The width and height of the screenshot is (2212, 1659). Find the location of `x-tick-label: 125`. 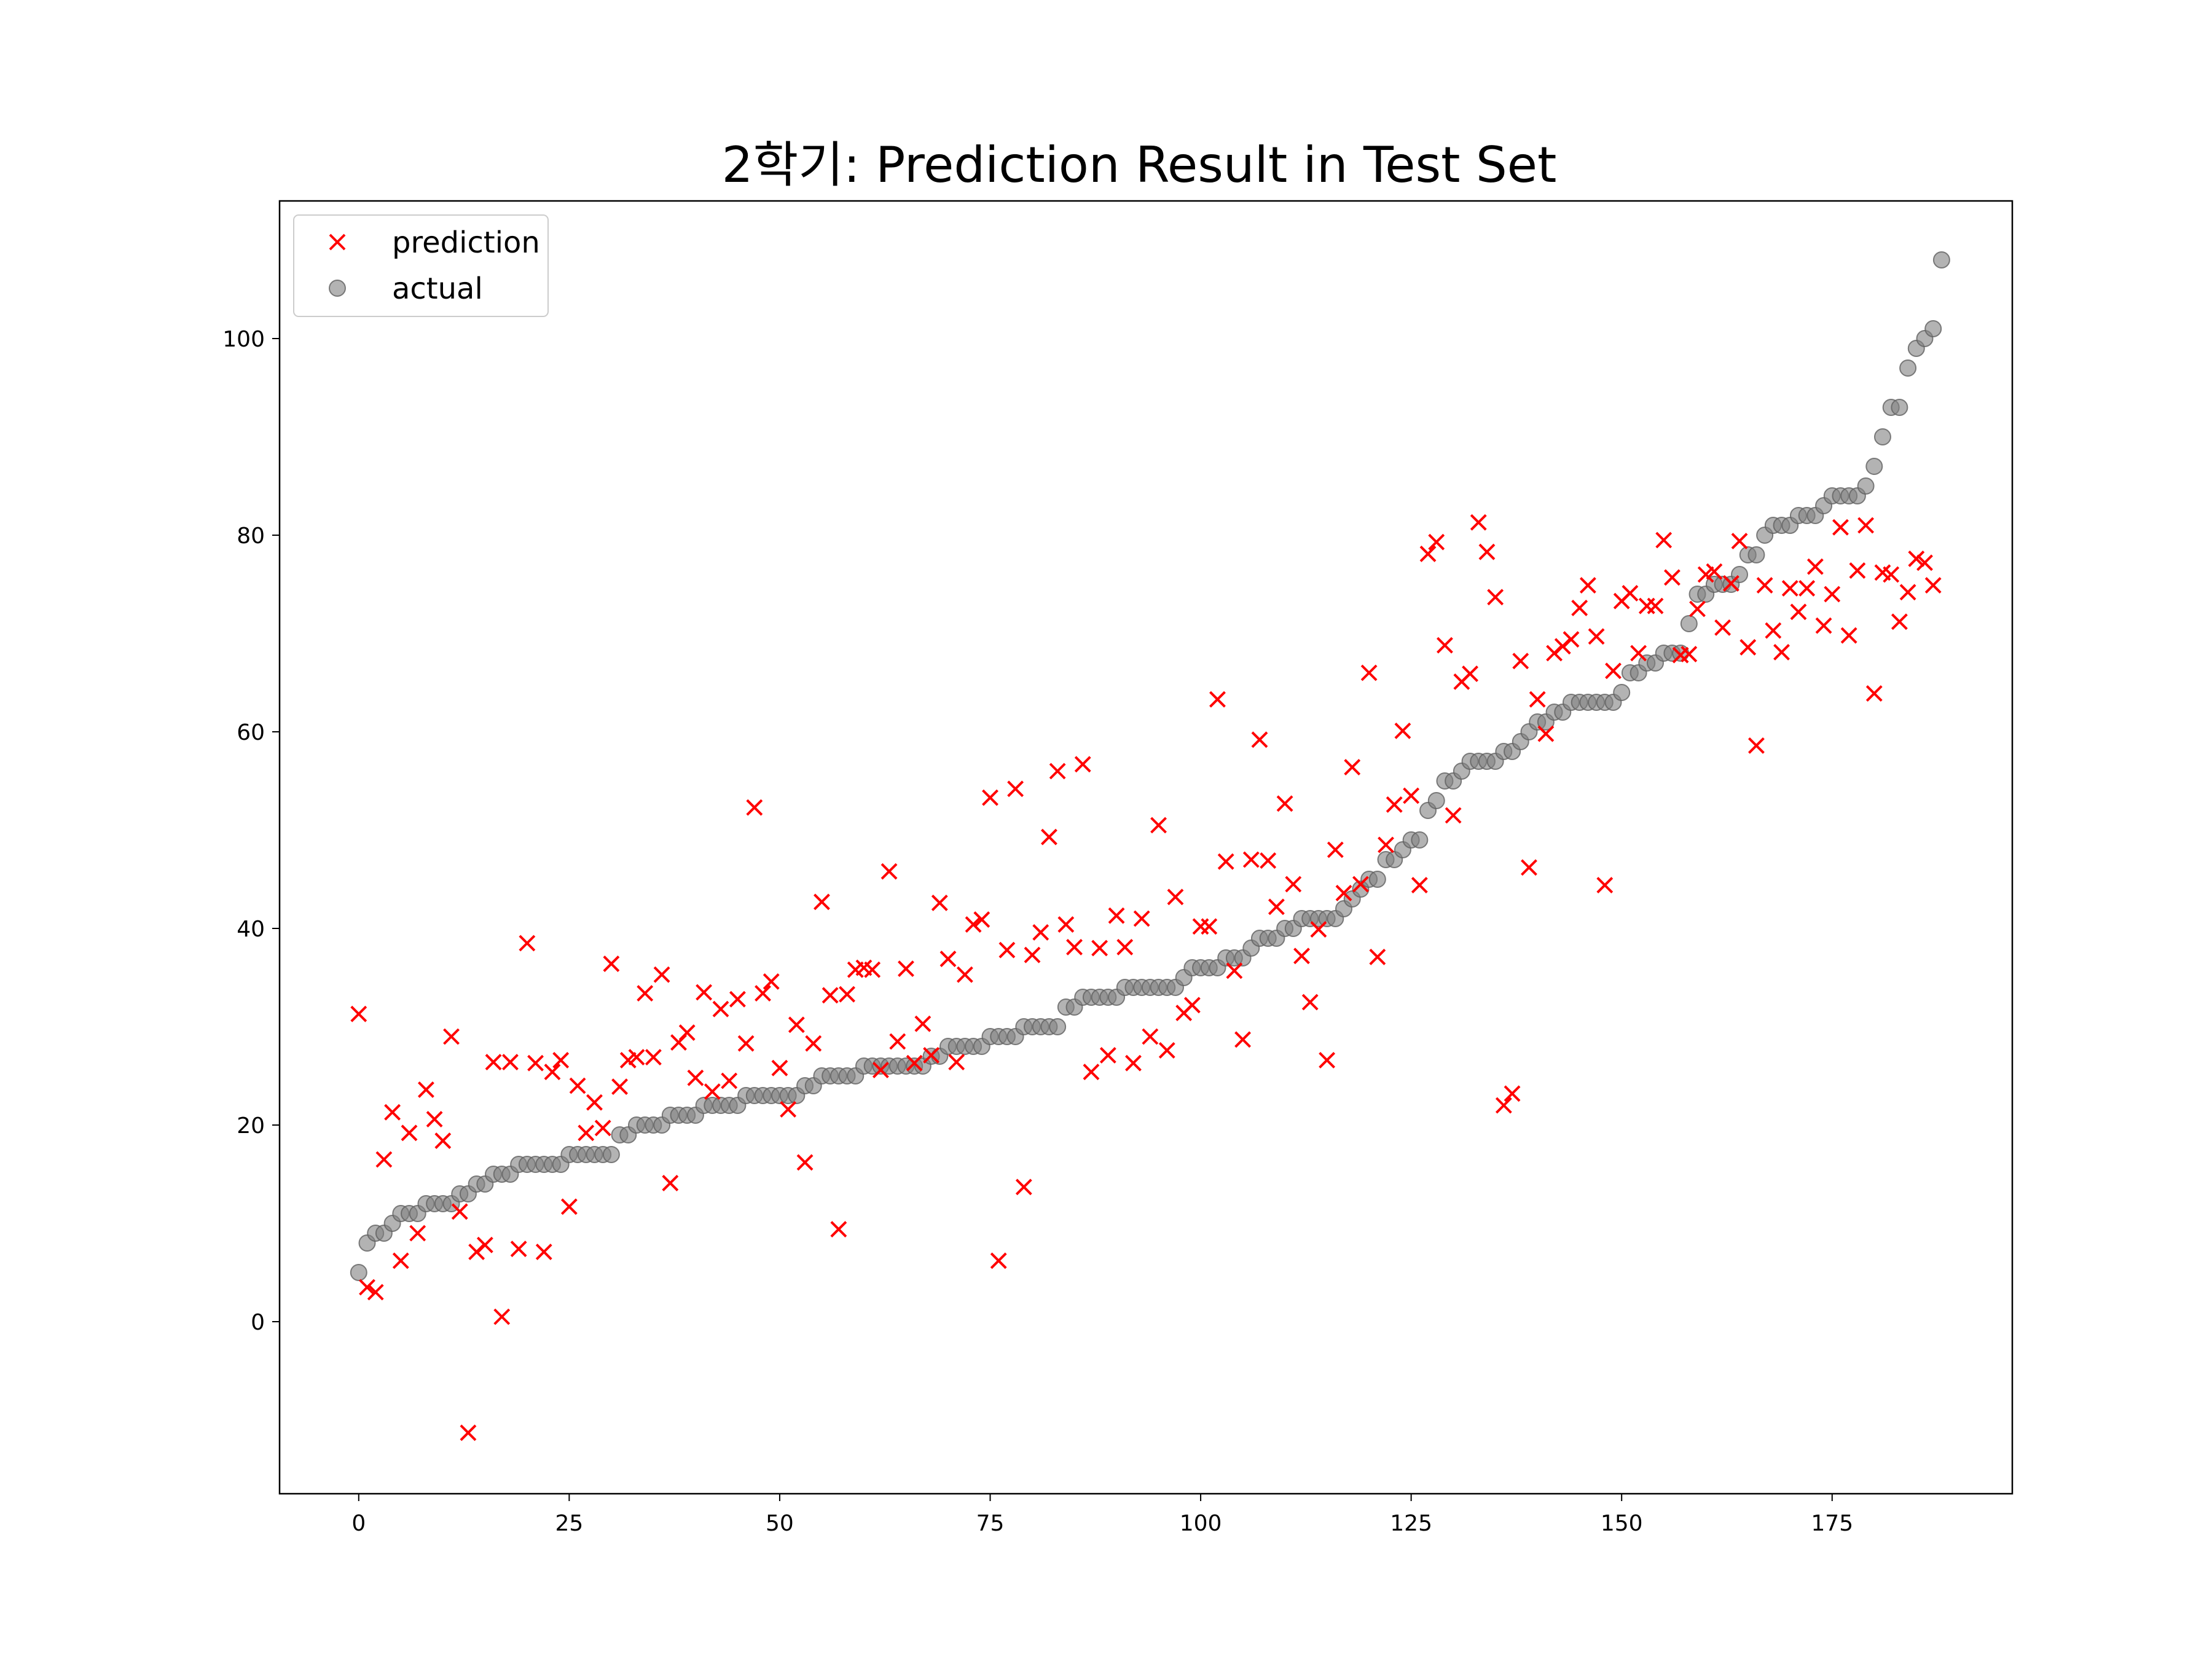

x-tick-label: 125 is located at coordinates (1411, 1523).